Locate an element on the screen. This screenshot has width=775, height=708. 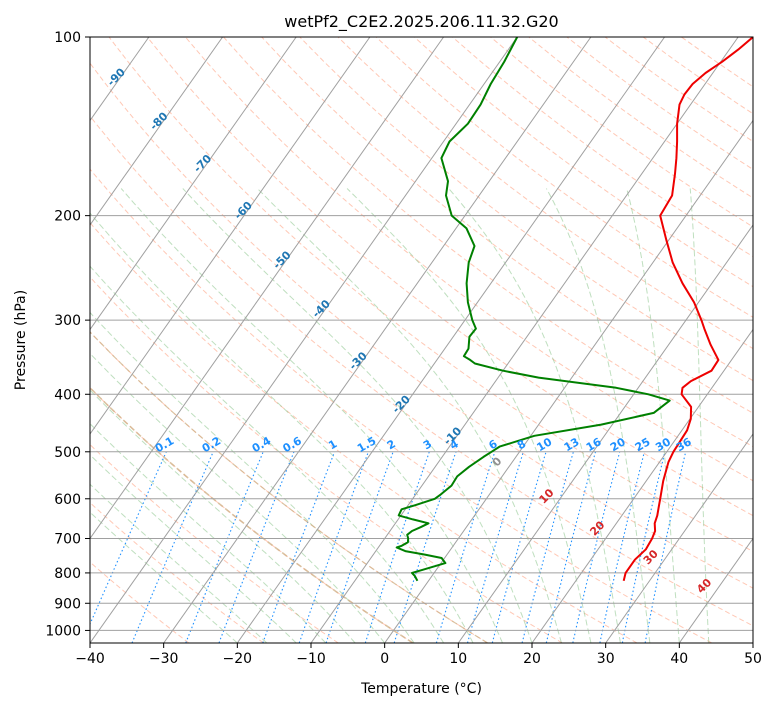
x-tick-label: 30 is located at coordinates (606, 659).